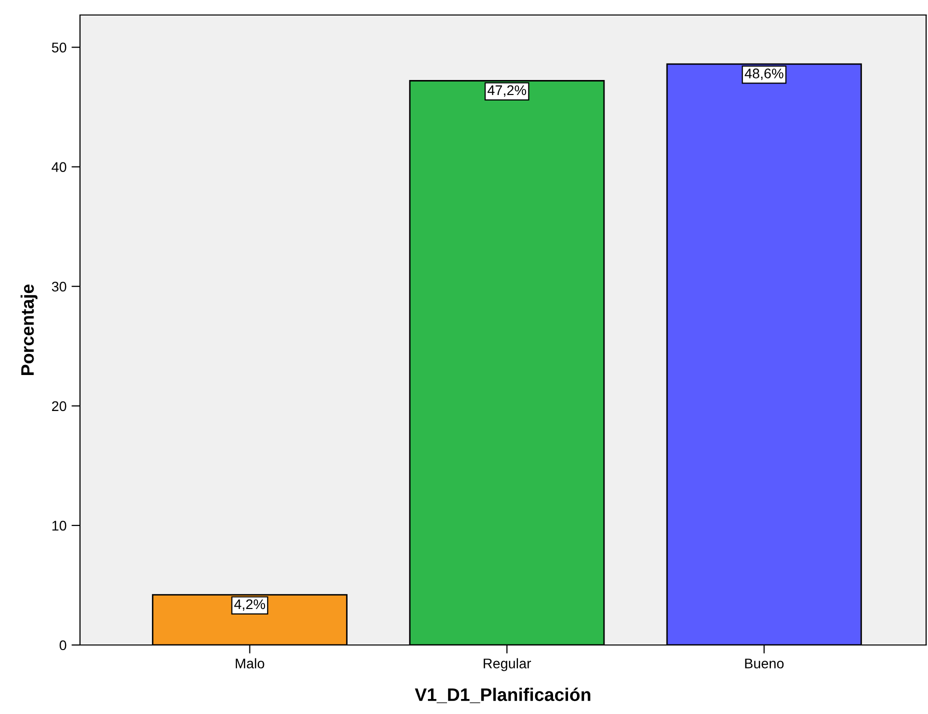 This screenshot has height=714, width=928. What do you see at coordinates (764, 663) in the screenshot?
I see `x-tick-label: Bueno` at bounding box center [764, 663].